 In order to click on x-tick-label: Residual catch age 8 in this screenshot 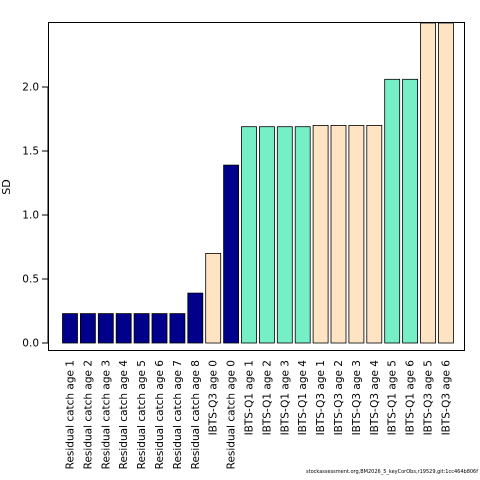, I will do `click(196, 414)`.